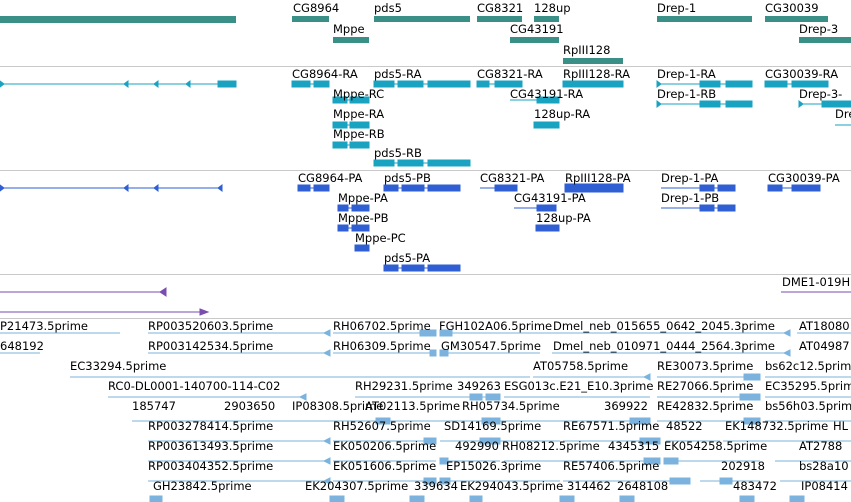  What do you see at coordinates (479, 386) in the screenshot?
I see `est-label: 349263` at bounding box center [479, 386].